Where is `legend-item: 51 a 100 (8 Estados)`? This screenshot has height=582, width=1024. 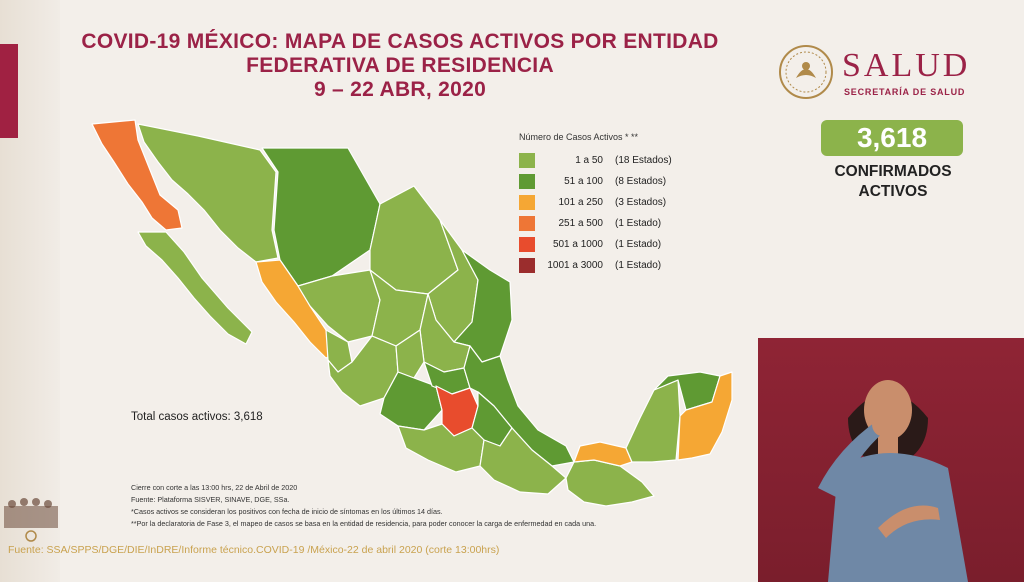
legend-item: 51 a 100 (8 Estados) is located at coordinates (619, 181).